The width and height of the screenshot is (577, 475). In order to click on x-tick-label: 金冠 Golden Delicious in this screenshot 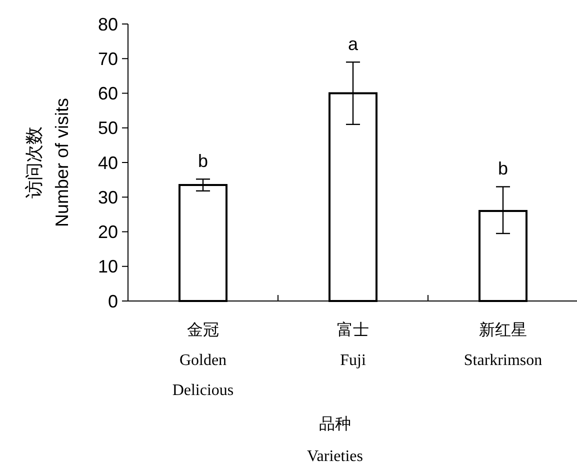, I will do `click(203, 360)`.